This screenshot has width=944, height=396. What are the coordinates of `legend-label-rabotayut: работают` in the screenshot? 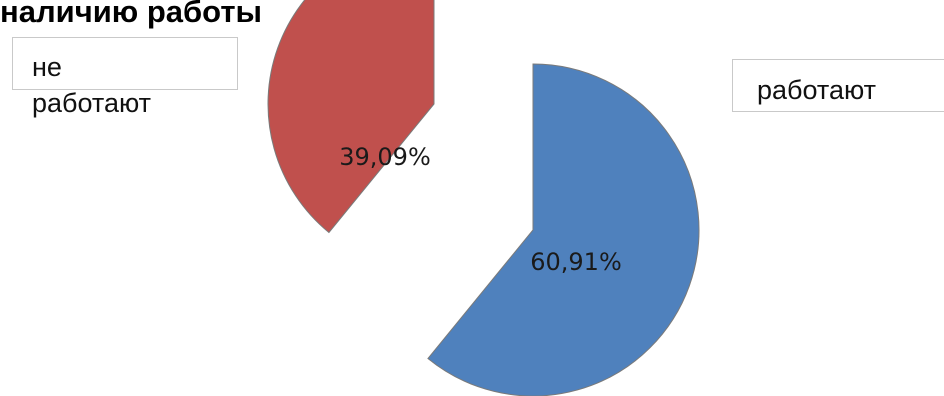 It's located at (817, 90).